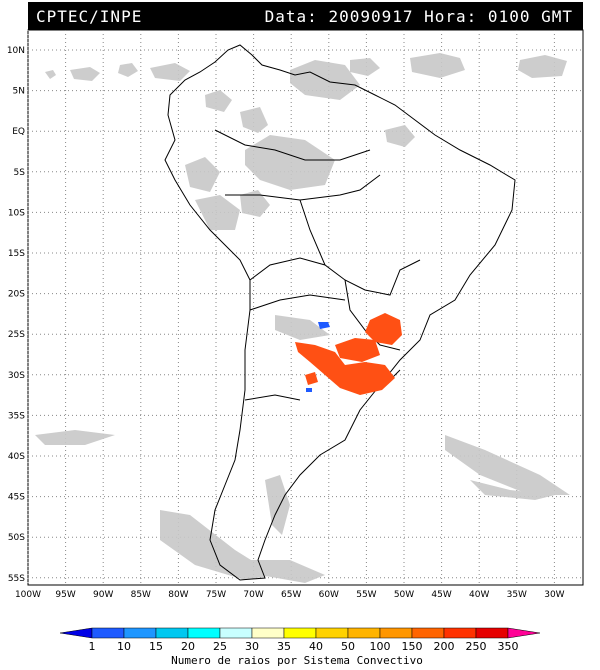 Image resolution: width=600 pixels, height=670 pixels. I want to click on lat-label: 25S, so click(16, 335).